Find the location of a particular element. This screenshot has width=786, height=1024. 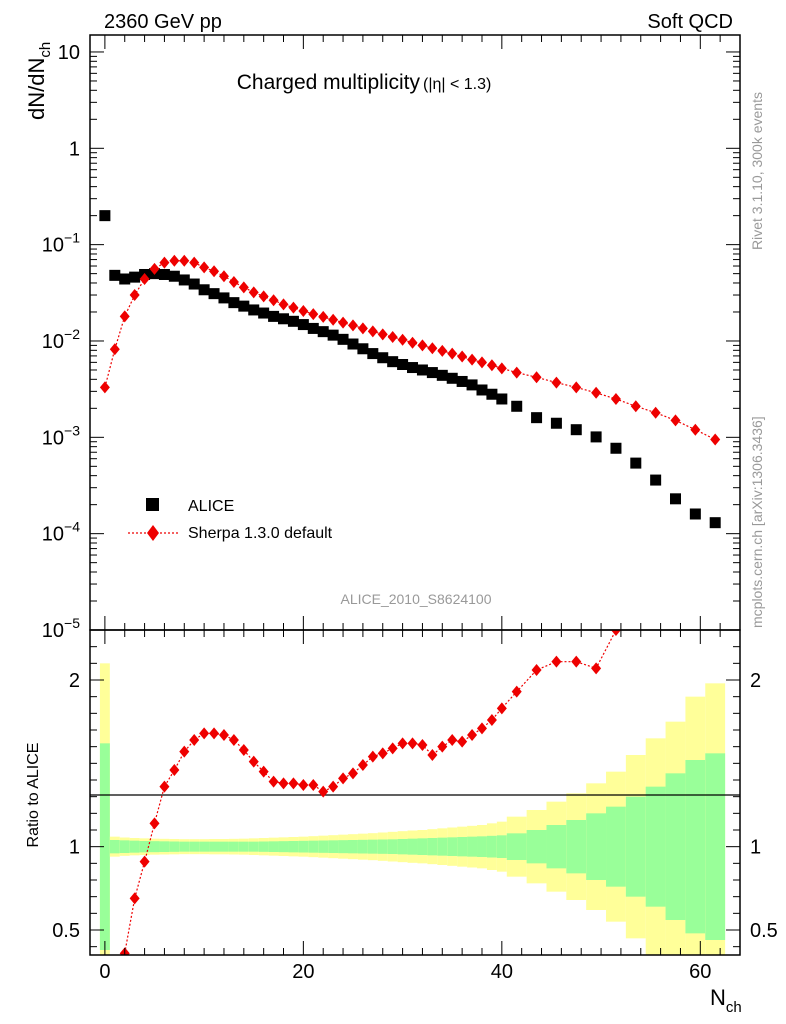

ratio-ylabel: Ratio to ALICE is located at coordinates (33, 795).